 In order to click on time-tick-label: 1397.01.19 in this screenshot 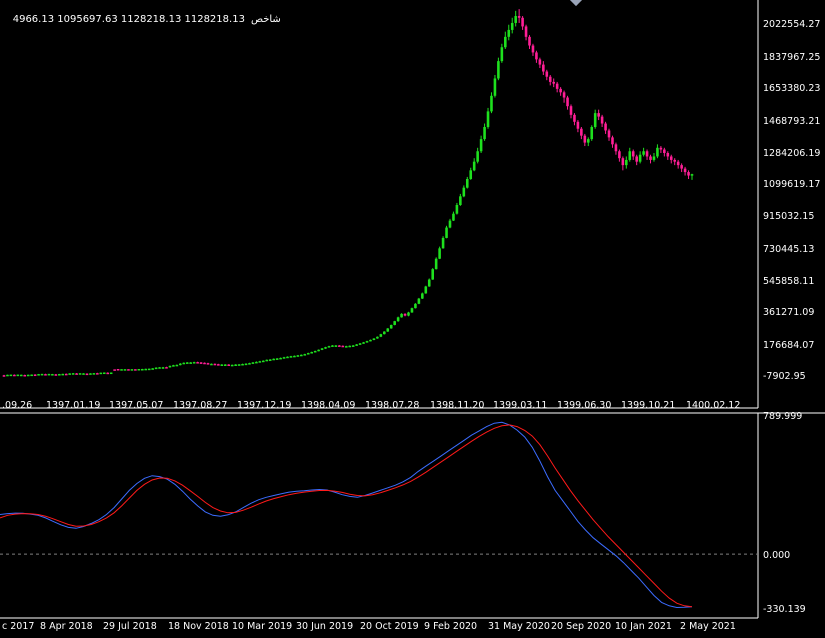, I will do `click(73, 405)`.